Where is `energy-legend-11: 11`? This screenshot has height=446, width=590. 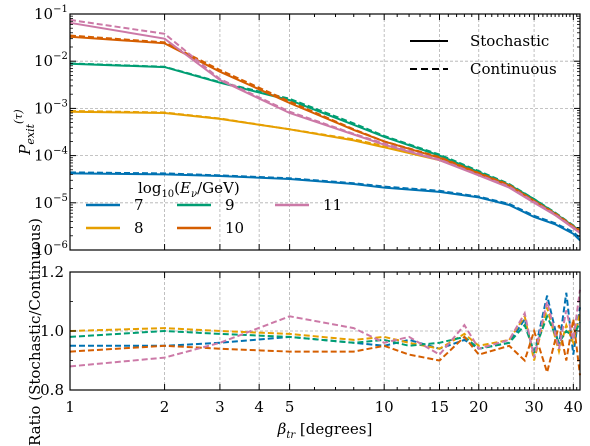 energy-legend-11: 11 is located at coordinates (332, 205).